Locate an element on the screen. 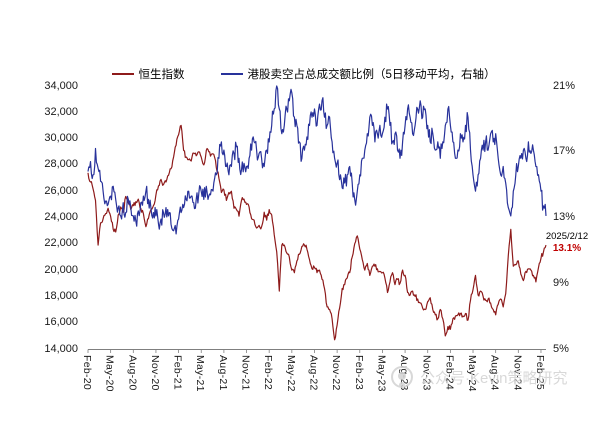 This screenshot has width=607, height=428. x-axis-tick: Nov-23 is located at coordinates (426, 373).